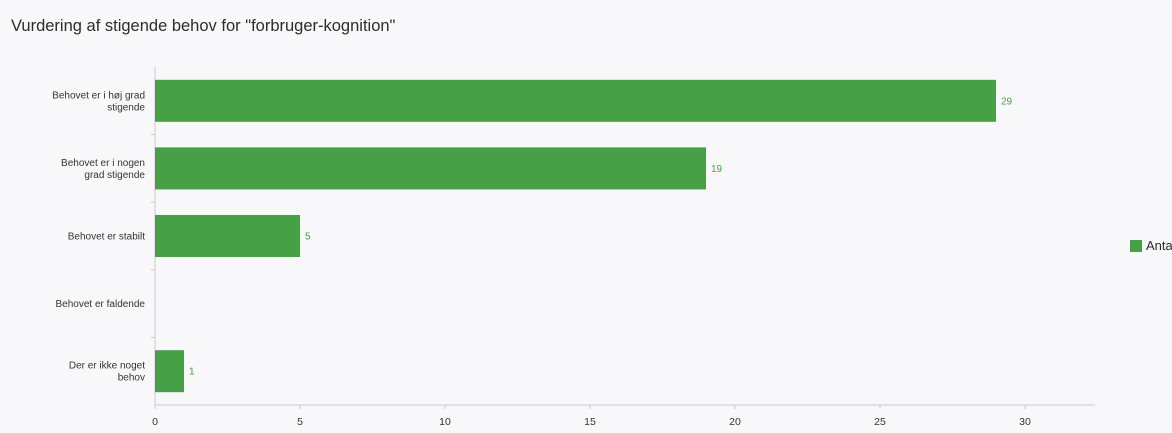  Describe the element at coordinates (131, 378) in the screenshot. I see `category-label: behov` at that location.